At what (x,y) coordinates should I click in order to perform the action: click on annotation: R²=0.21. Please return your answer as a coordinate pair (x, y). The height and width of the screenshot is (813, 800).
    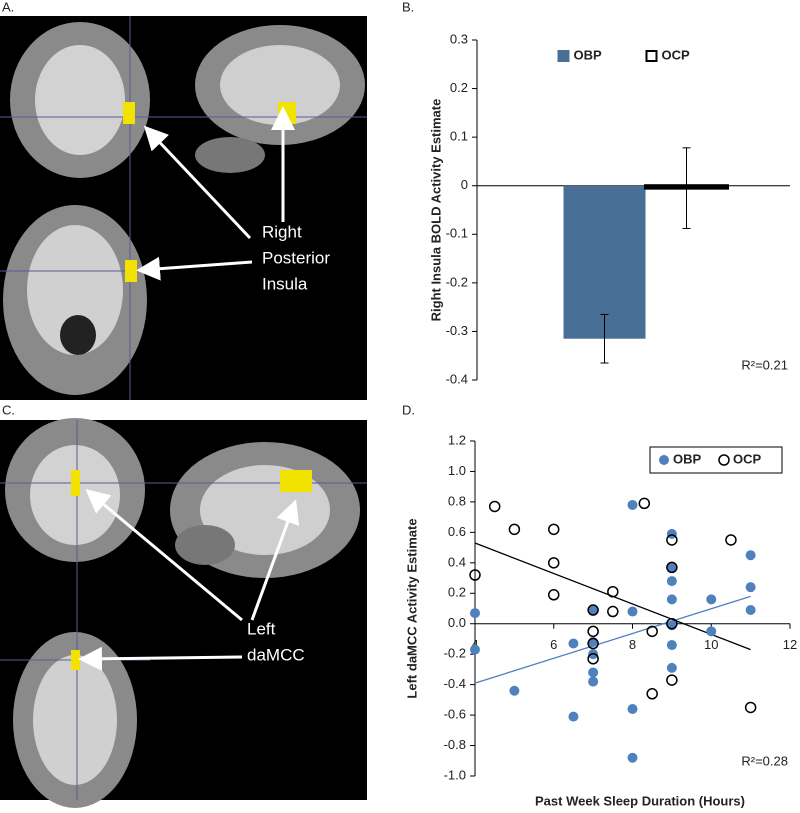
    Looking at the image, I should click on (764, 364).